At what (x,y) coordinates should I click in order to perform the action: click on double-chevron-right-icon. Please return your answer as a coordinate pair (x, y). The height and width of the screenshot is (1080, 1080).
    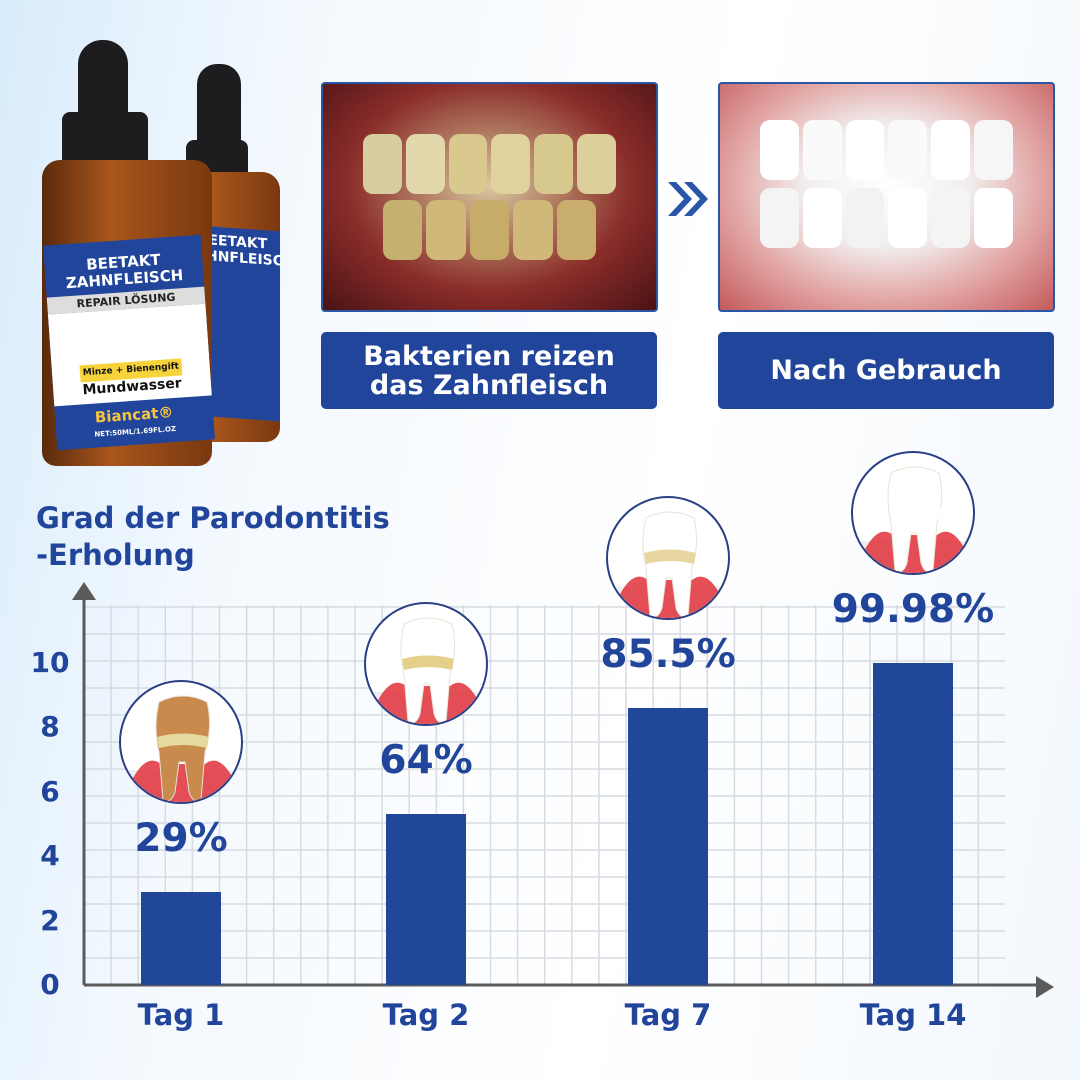
    Looking at the image, I should click on (688, 199).